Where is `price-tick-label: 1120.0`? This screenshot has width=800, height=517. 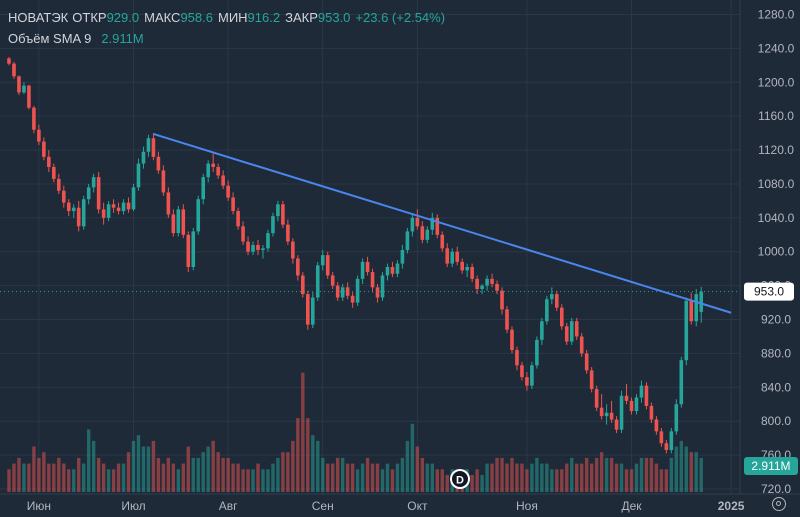
price-tick-label: 1120.0 is located at coordinates (776, 150).